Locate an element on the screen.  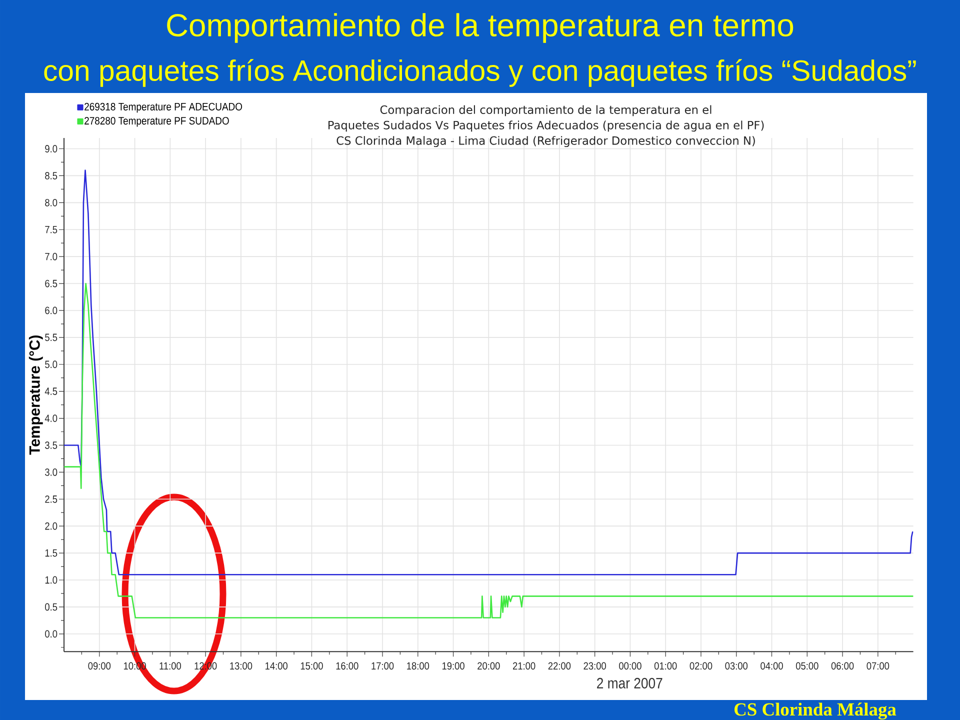
x-tick-label: 09:00 is located at coordinates (99, 666).